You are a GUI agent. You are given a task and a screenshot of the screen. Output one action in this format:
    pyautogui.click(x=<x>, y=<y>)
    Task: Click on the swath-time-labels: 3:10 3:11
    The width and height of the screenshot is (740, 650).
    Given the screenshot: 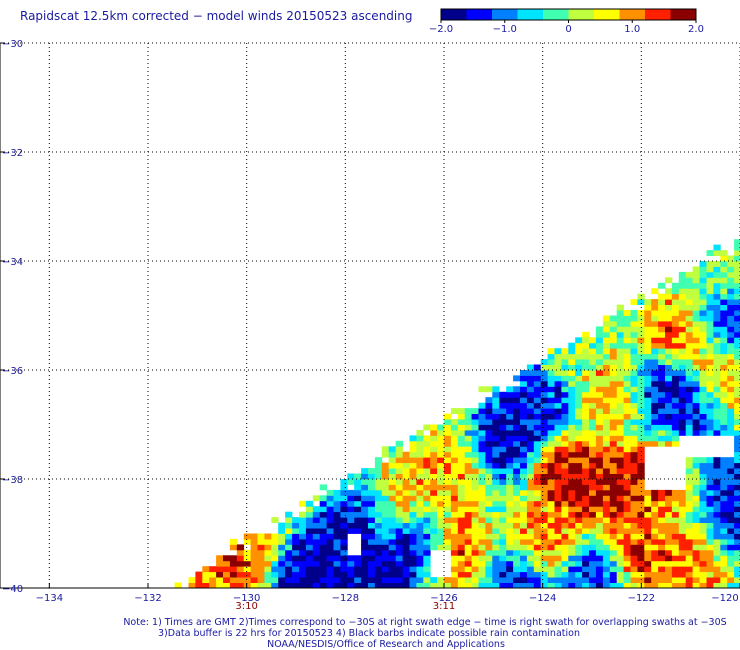 What is the action you would take?
    pyautogui.click(x=345, y=606)
    